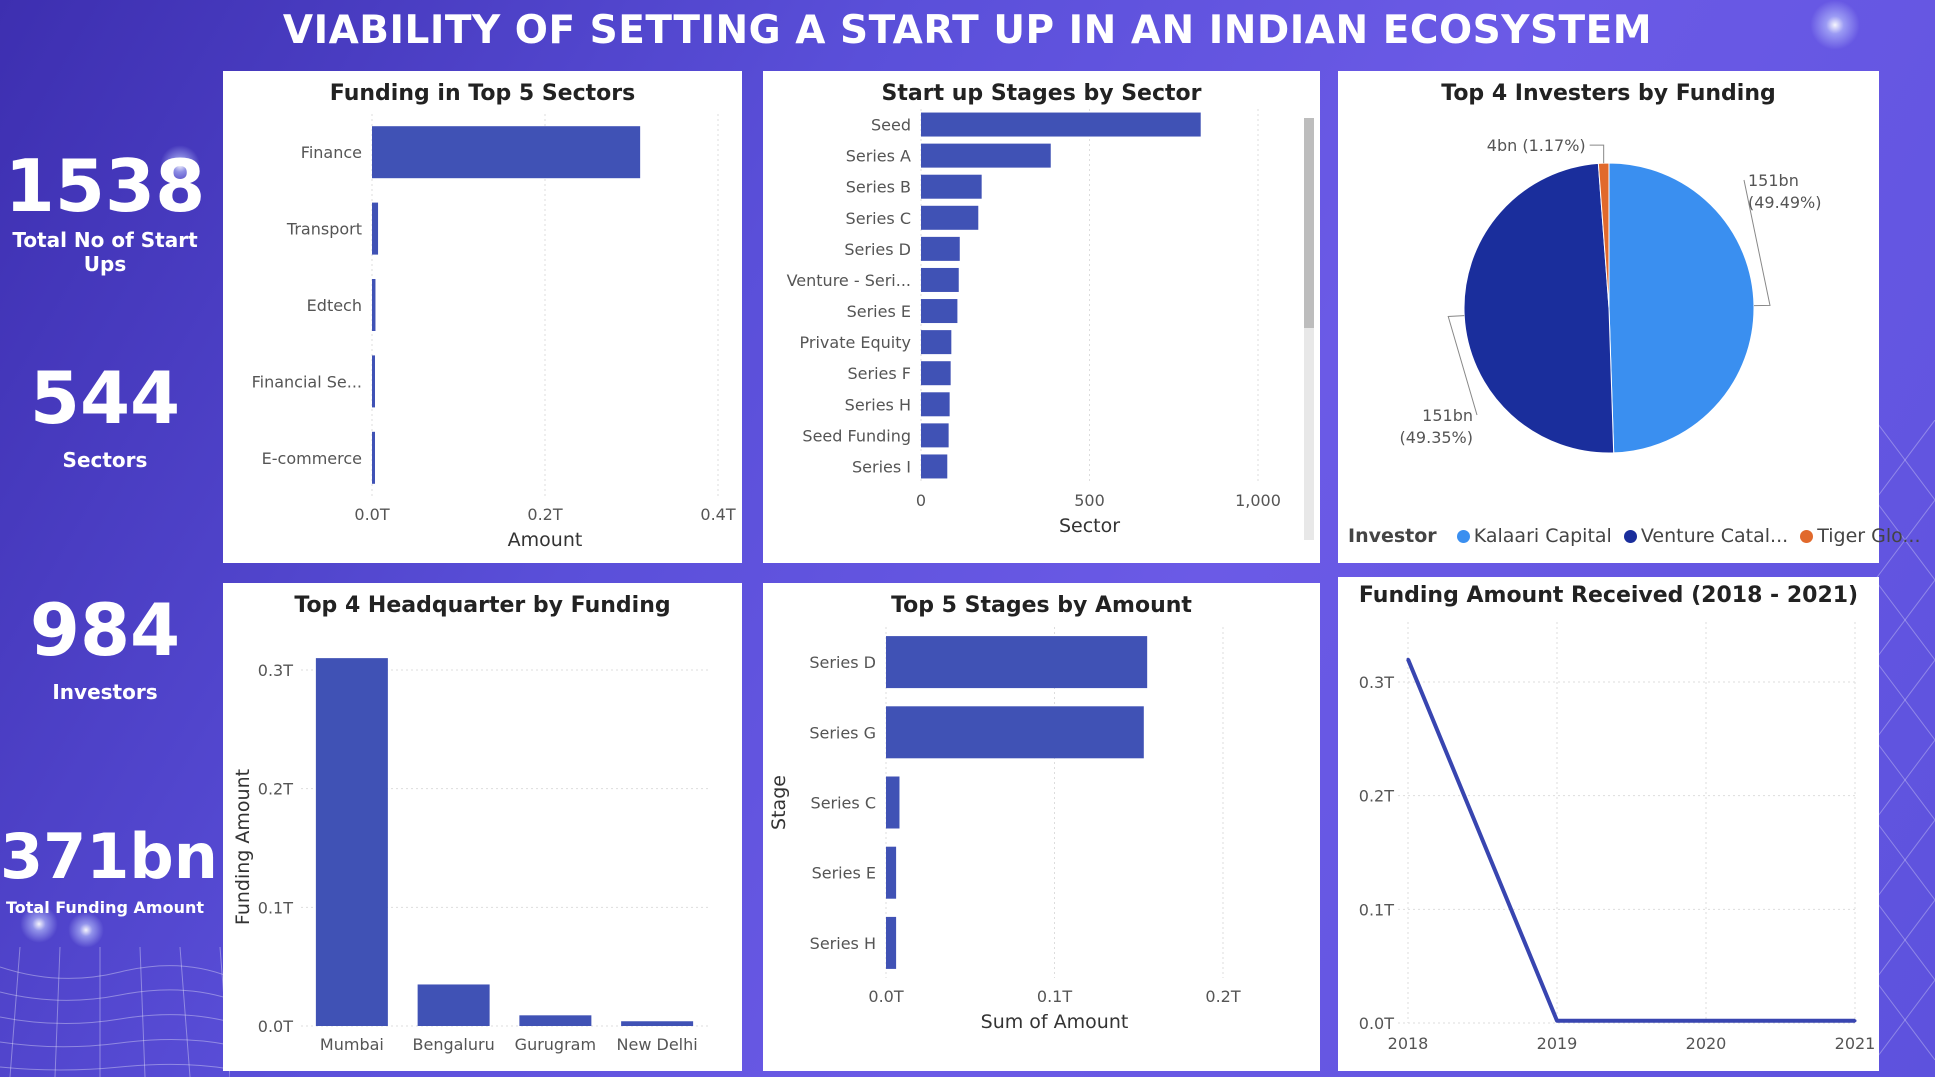 The width and height of the screenshot is (1935, 1077). Describe the element at coordinates (1437, 437) in the screenshot. I see `data-label: (49.35%)` at that location.